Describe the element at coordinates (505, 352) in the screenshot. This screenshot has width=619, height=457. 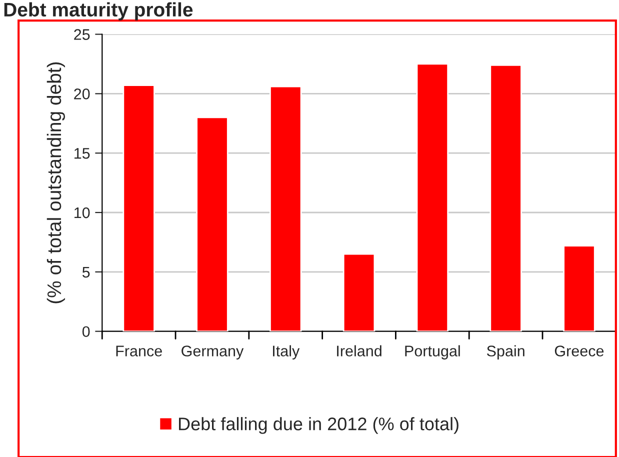
I see `x-tick-label: Spain` at that location.